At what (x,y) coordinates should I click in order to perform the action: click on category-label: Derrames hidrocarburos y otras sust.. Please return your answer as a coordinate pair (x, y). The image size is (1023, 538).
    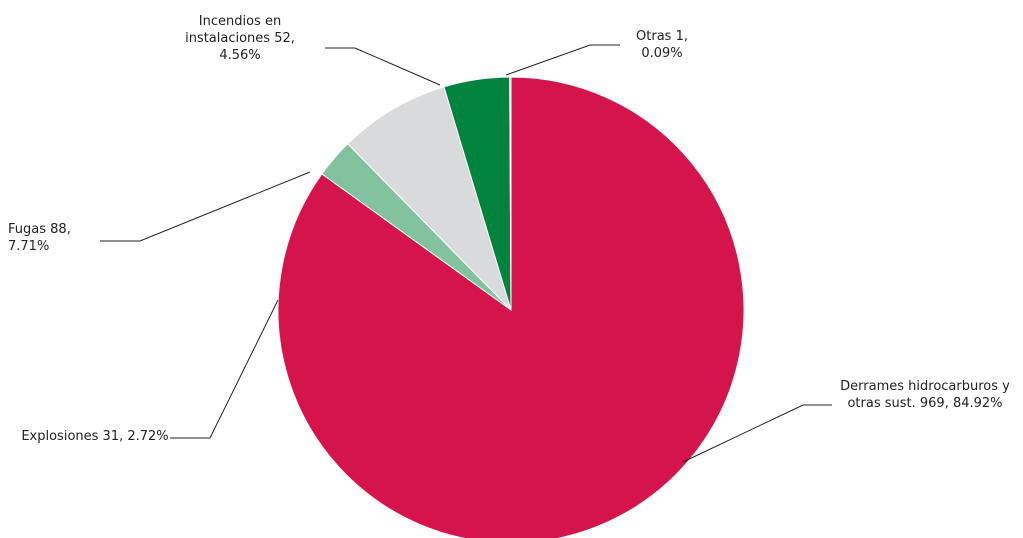
    Looking at the image, I should click on (925, 395).